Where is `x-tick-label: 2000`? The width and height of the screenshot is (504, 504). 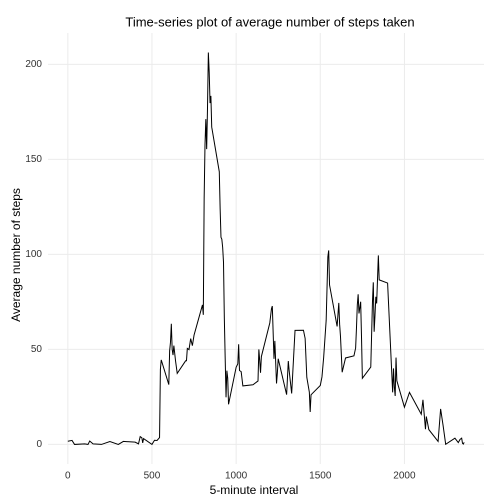
x-tick-label: 2000 is located at coordinates (404, 476).